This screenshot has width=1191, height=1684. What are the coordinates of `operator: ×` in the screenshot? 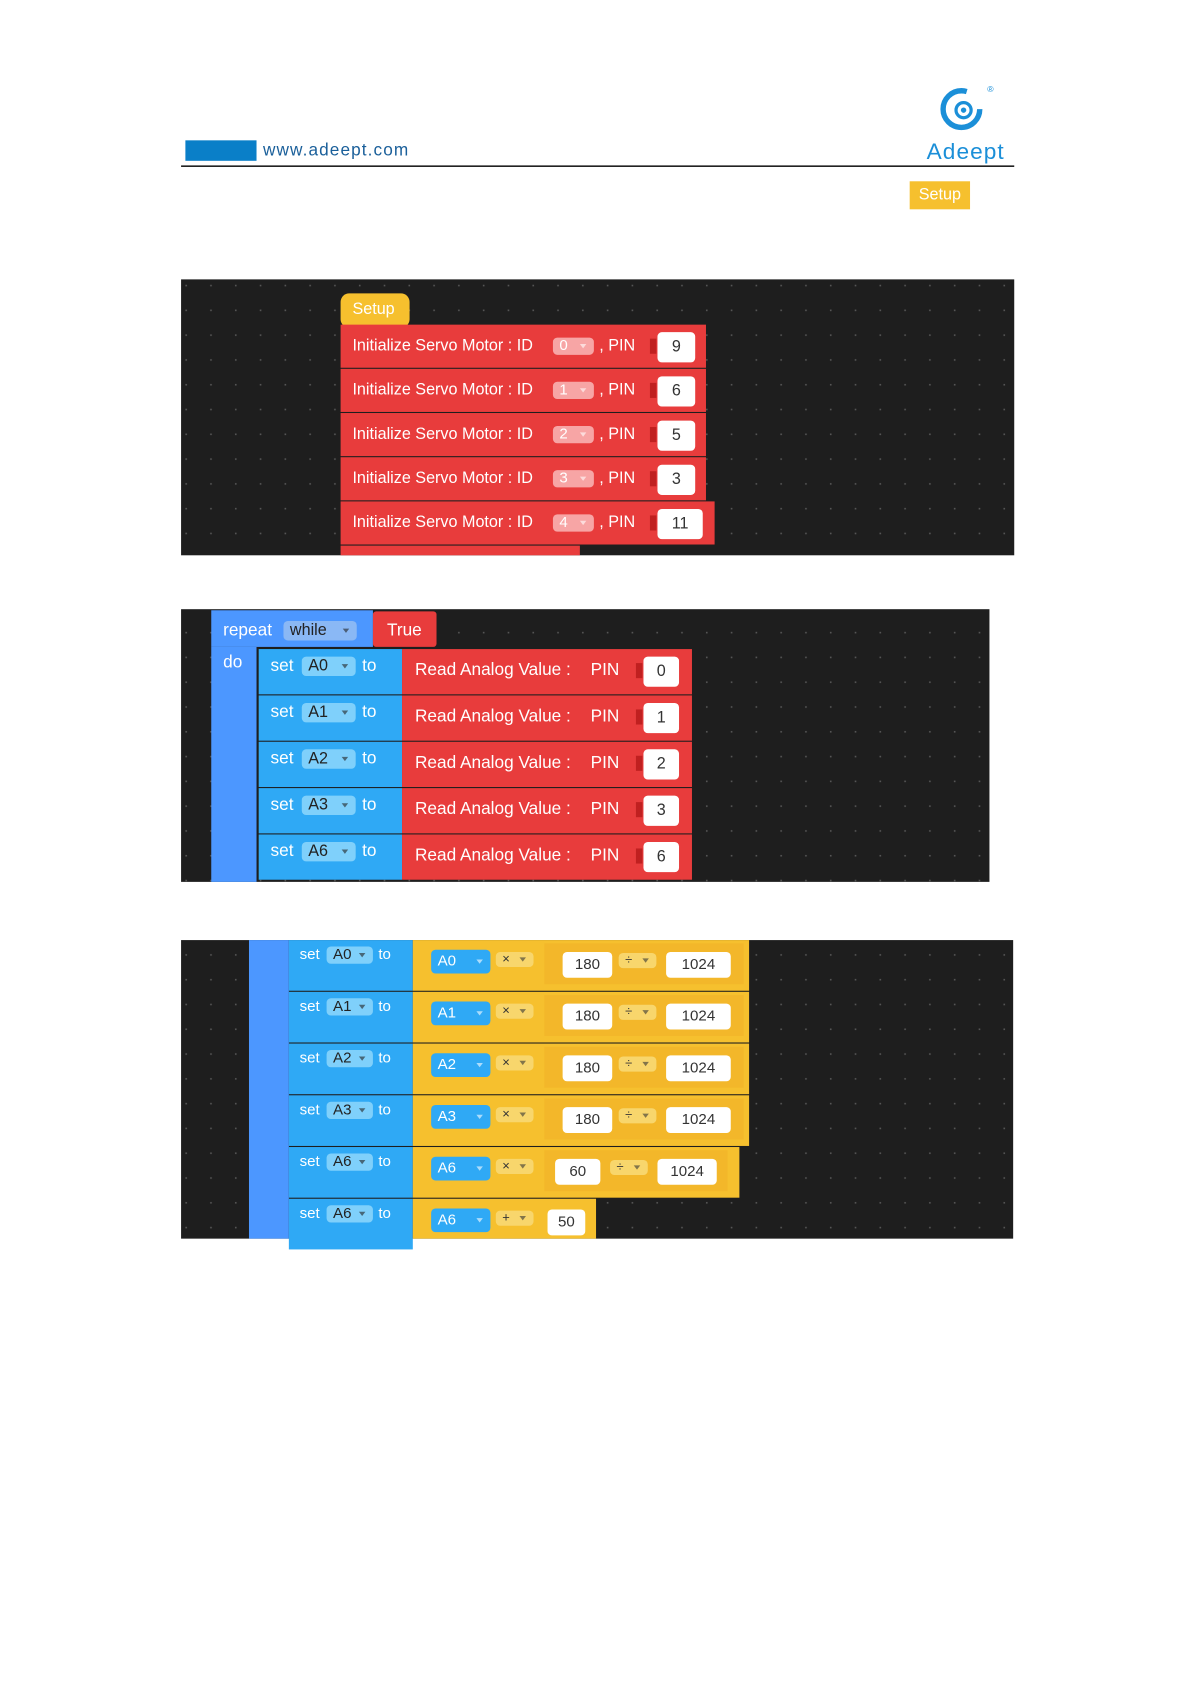 It's located at (506, 1165).